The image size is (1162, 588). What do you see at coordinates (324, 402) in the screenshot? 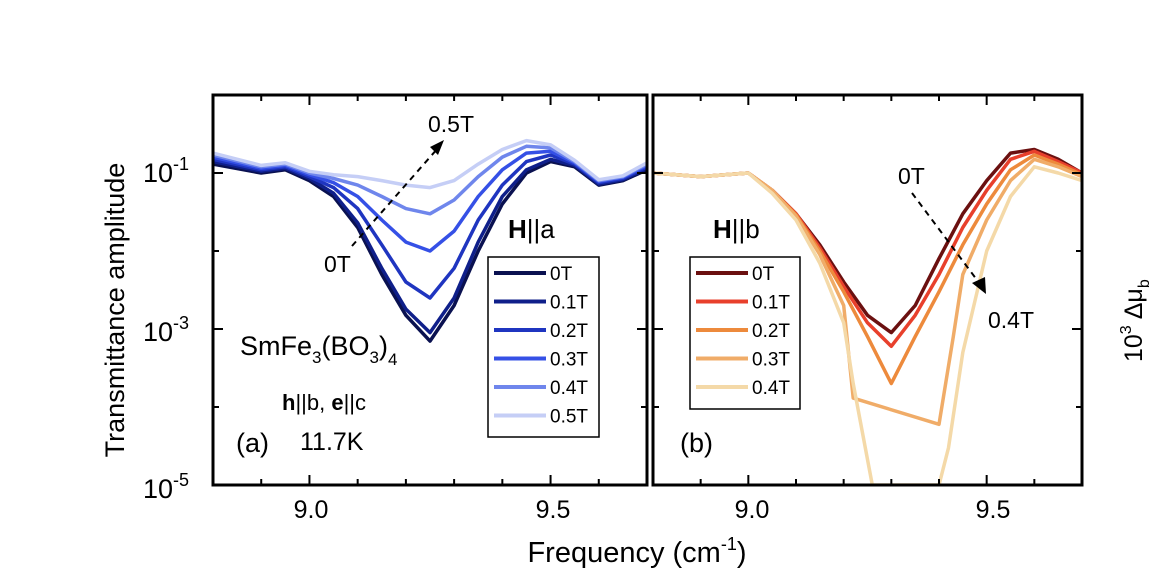
I see `polarization-label: h||b, e||c` at bounding box center [324, 402].